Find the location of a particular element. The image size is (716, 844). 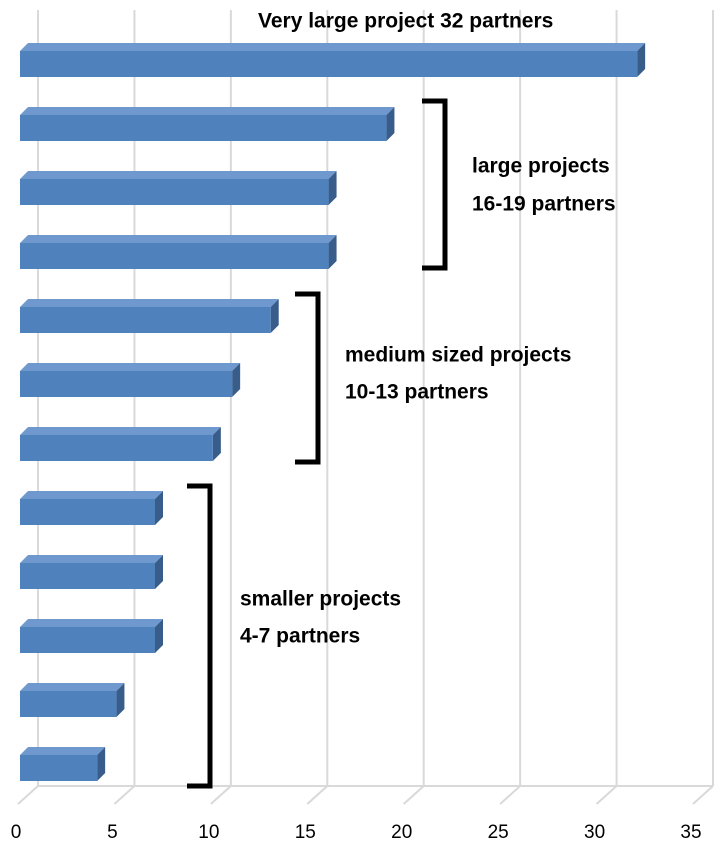

annotation: 4-7 partners is located at coordinates (300, 636).